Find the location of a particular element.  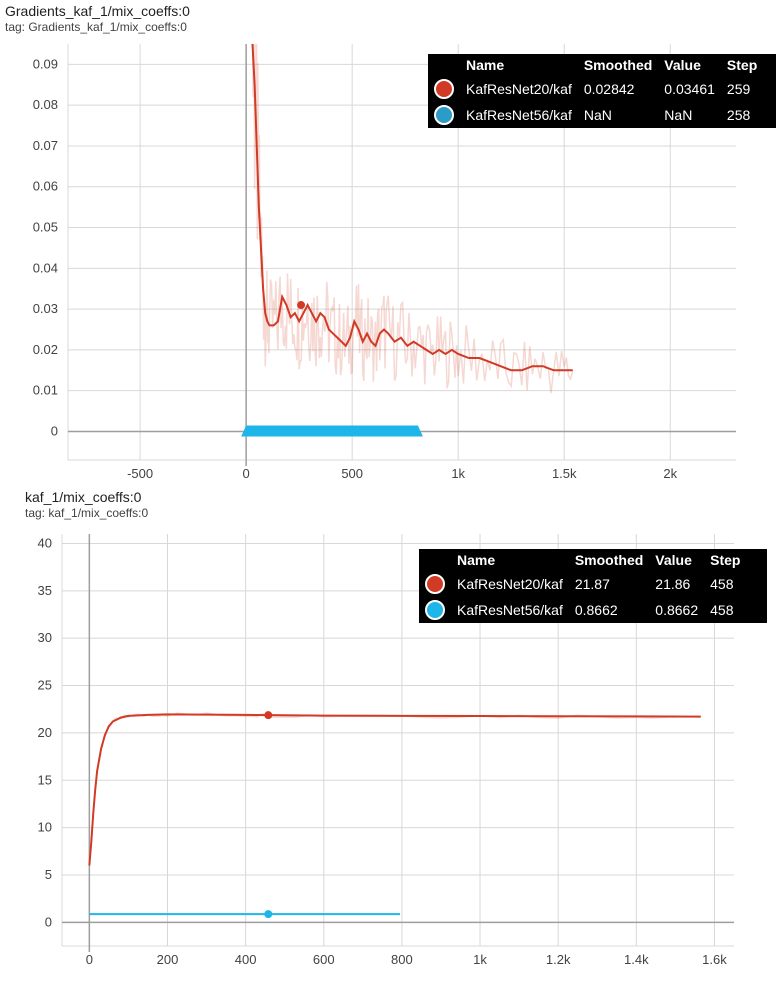

y-tick-label: 0.09 is located at coordinates (45, 63).